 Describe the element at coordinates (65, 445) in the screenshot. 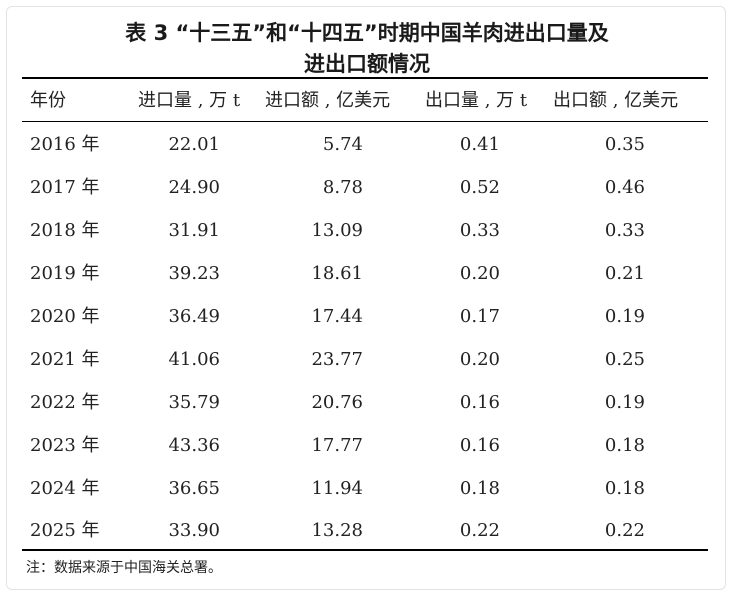

I see `cell-year: 2023 年` at that location.